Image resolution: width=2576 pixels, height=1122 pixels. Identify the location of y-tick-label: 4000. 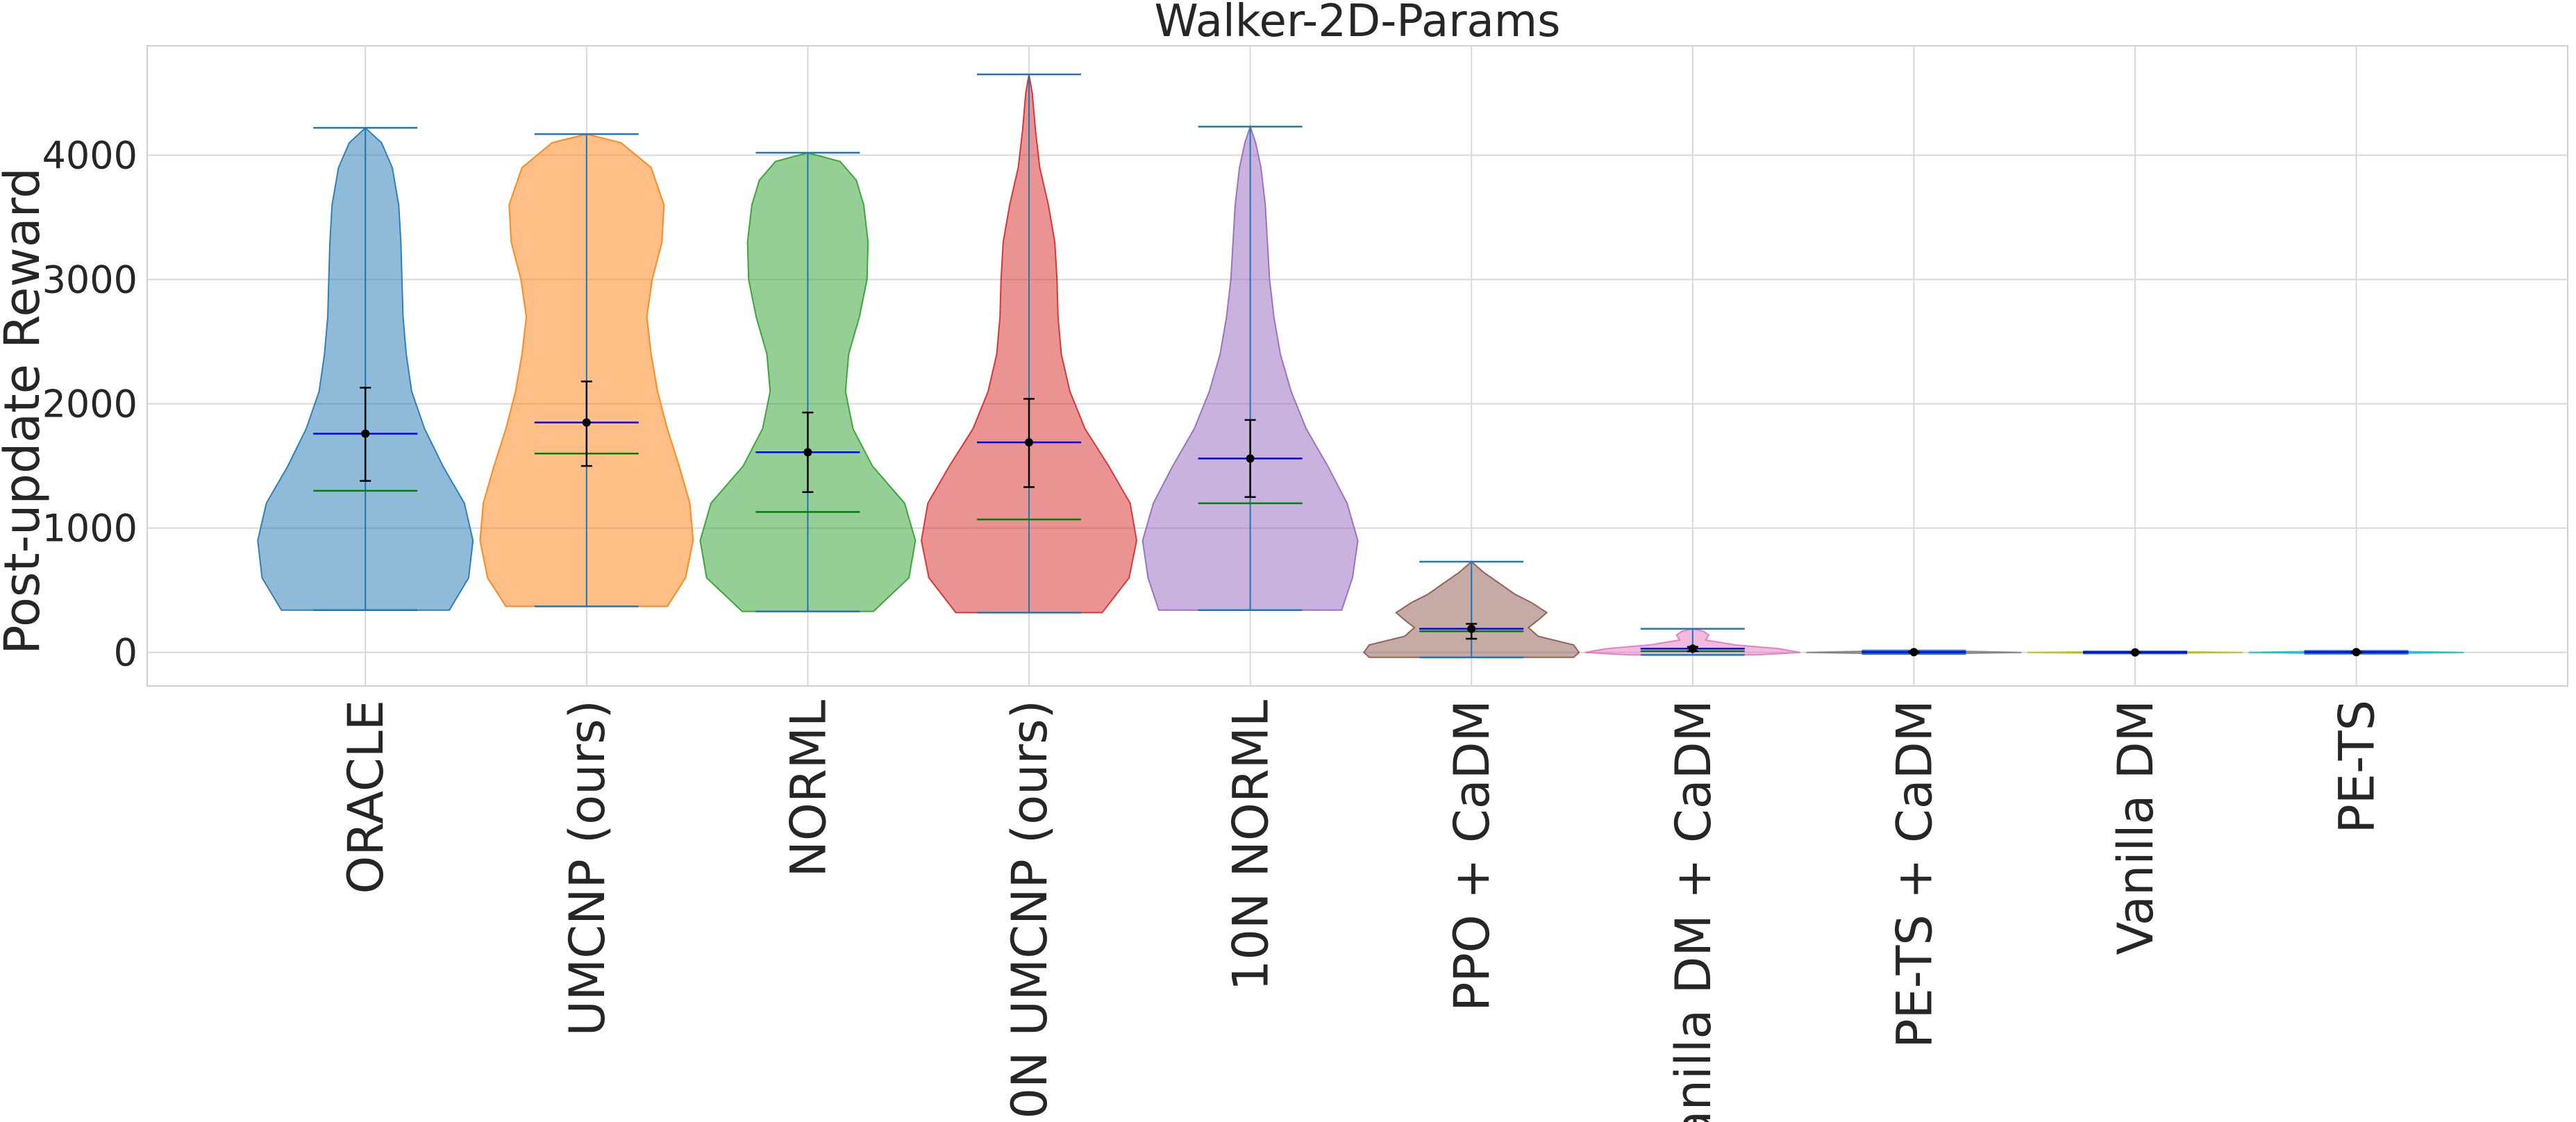
(89, 156).